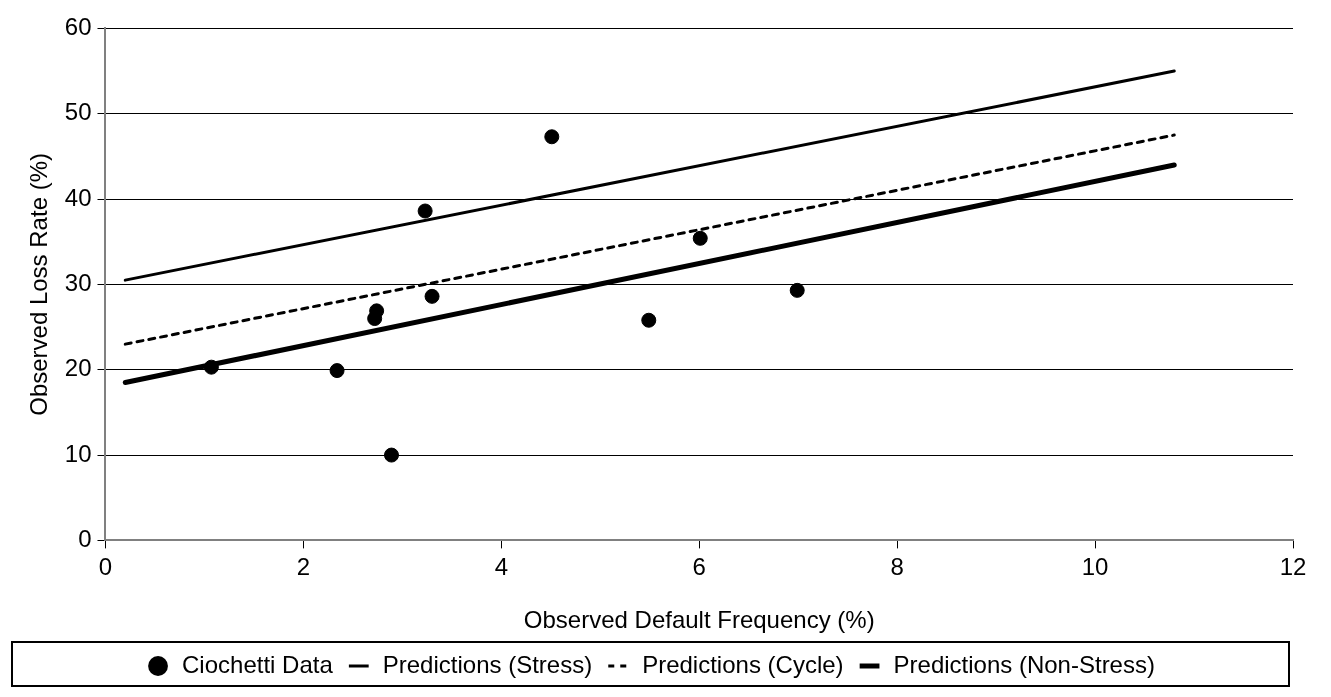  What do you see at coordinates (487, 664) in the screenshot?
I see `legend-label: Predictions (Stress)` at bounding box center [487, 664].